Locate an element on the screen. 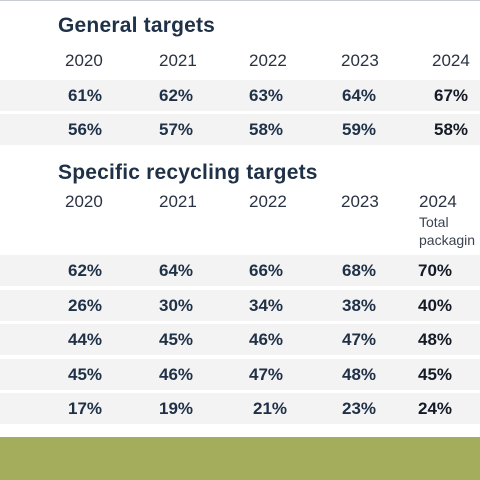 This screenshot has height=480, width=480. specific-row-3-2020: 44% is located at coordinates (85, 339).